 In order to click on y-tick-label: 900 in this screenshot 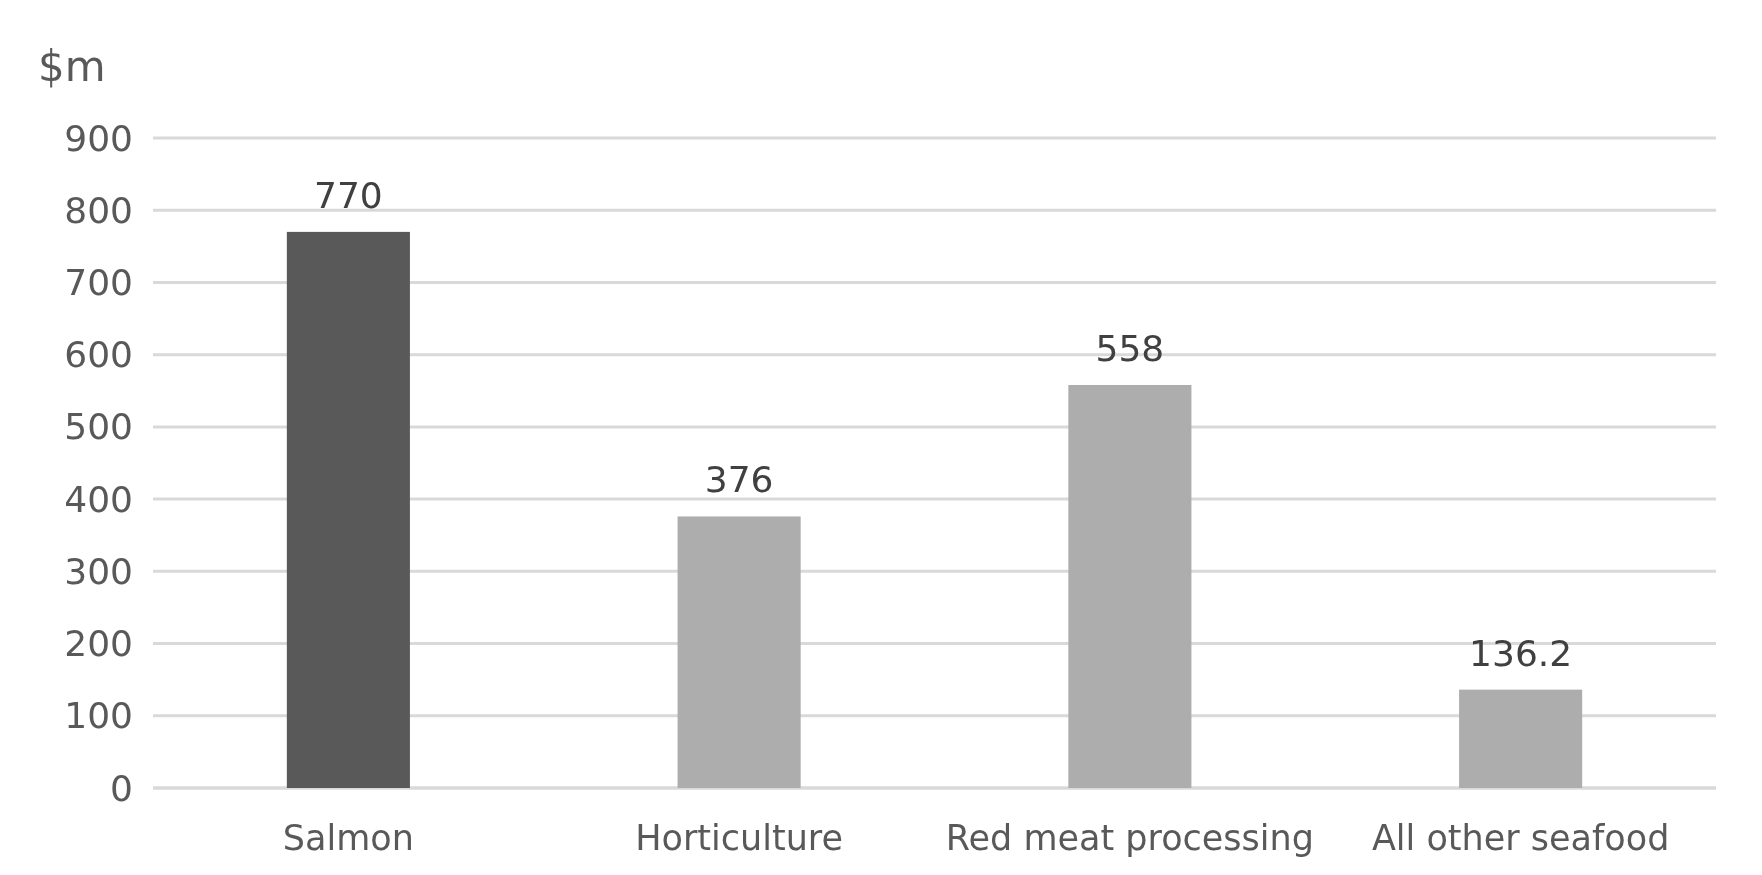, I will do `click(98, 138)`.